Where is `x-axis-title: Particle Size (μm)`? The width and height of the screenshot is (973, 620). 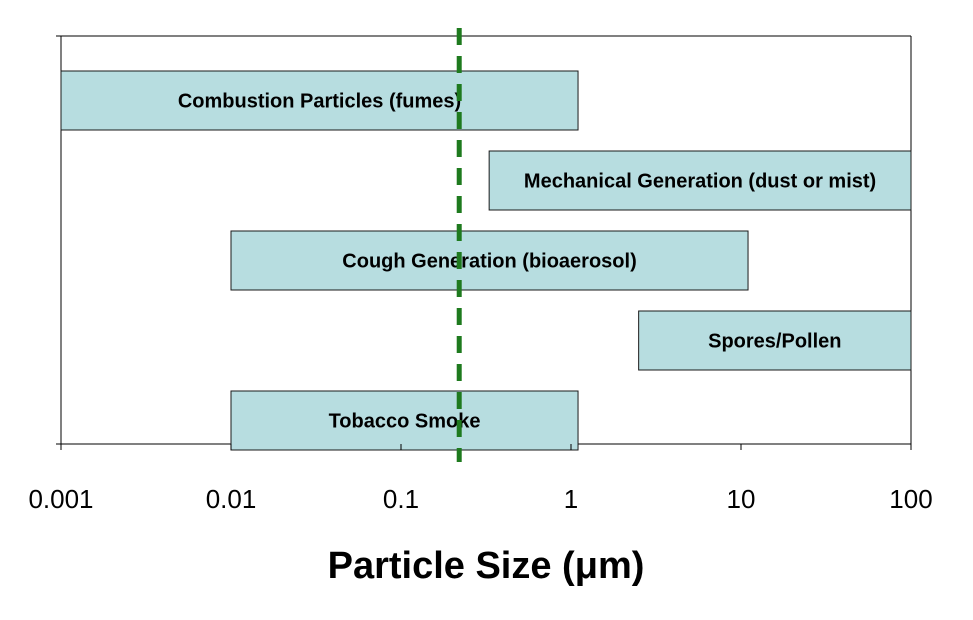
x-axis-title: Particle Size (μm) is located at coordinates (486, 566).